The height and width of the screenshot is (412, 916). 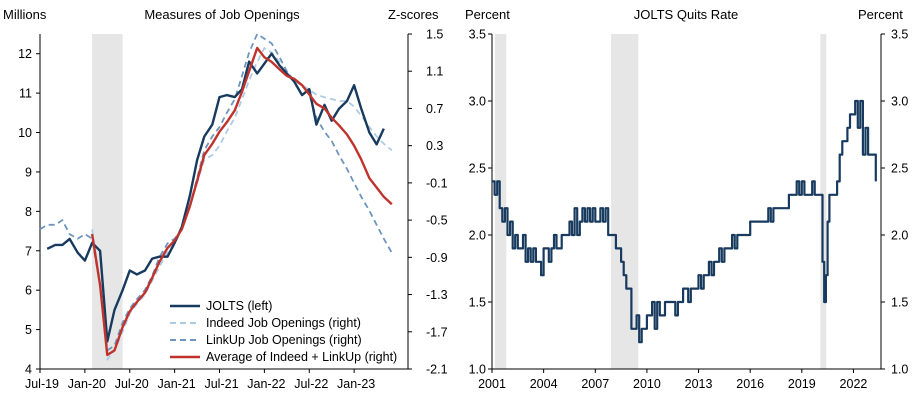 What do you see at coordinates (477, 236) in the screenshot?
I see `quits-left-tick-label: 2.0` at bounding box center [477, 236].